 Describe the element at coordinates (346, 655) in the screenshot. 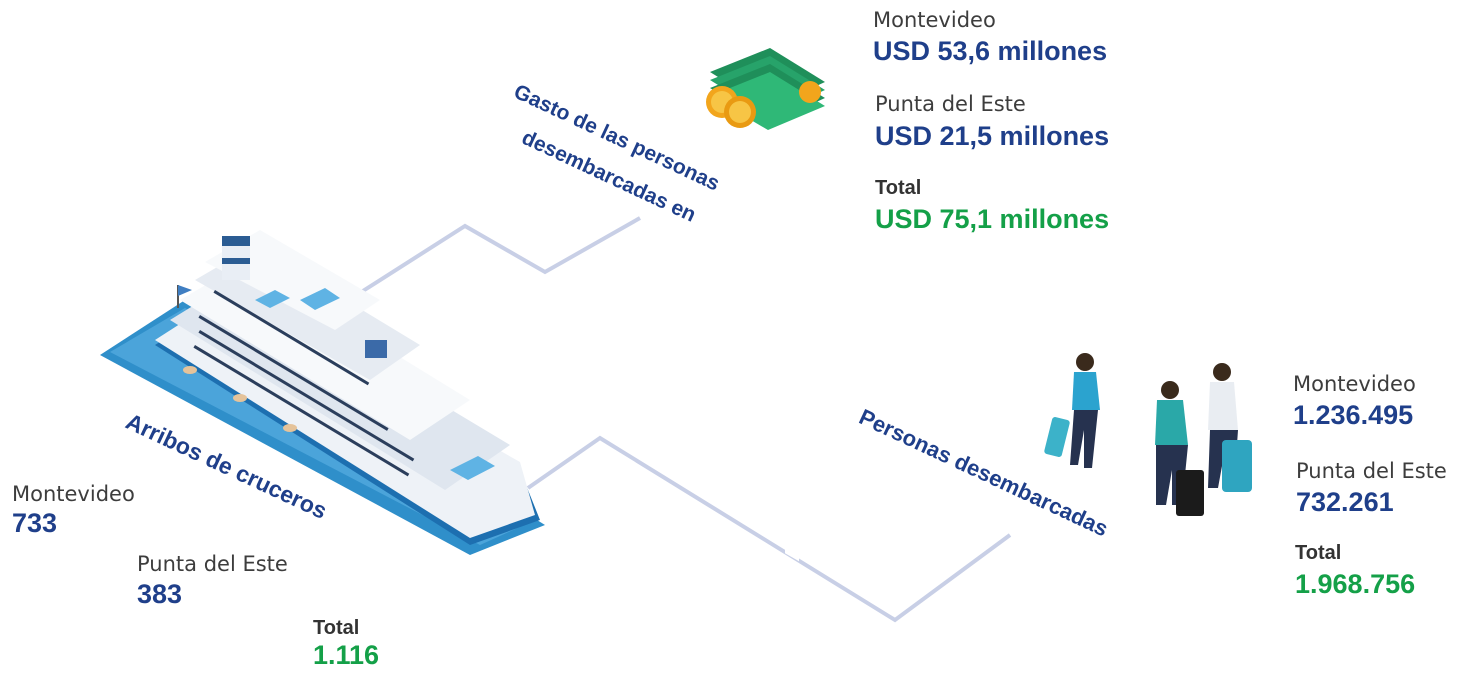

I see `cruises-total-value: 1.116` at that location.